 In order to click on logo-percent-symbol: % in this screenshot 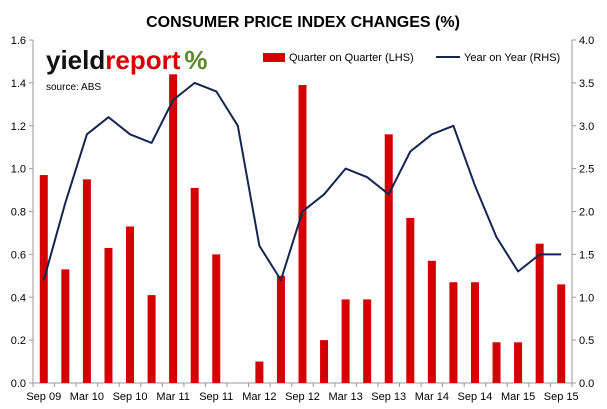, I will do `click(195, 60)`.